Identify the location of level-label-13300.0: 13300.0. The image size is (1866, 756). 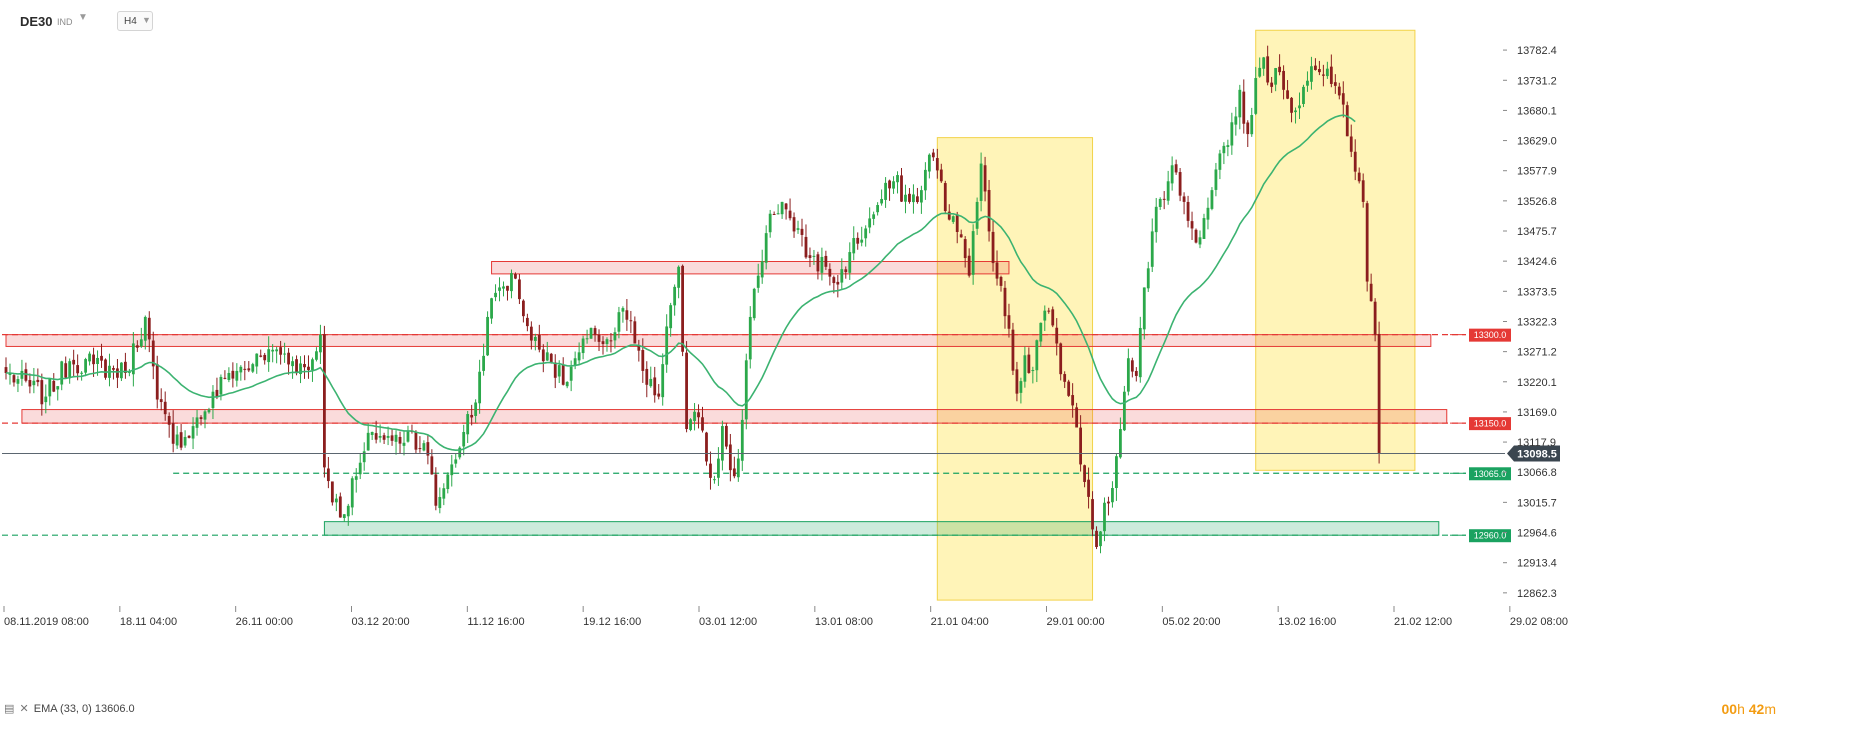
(1490, 335).